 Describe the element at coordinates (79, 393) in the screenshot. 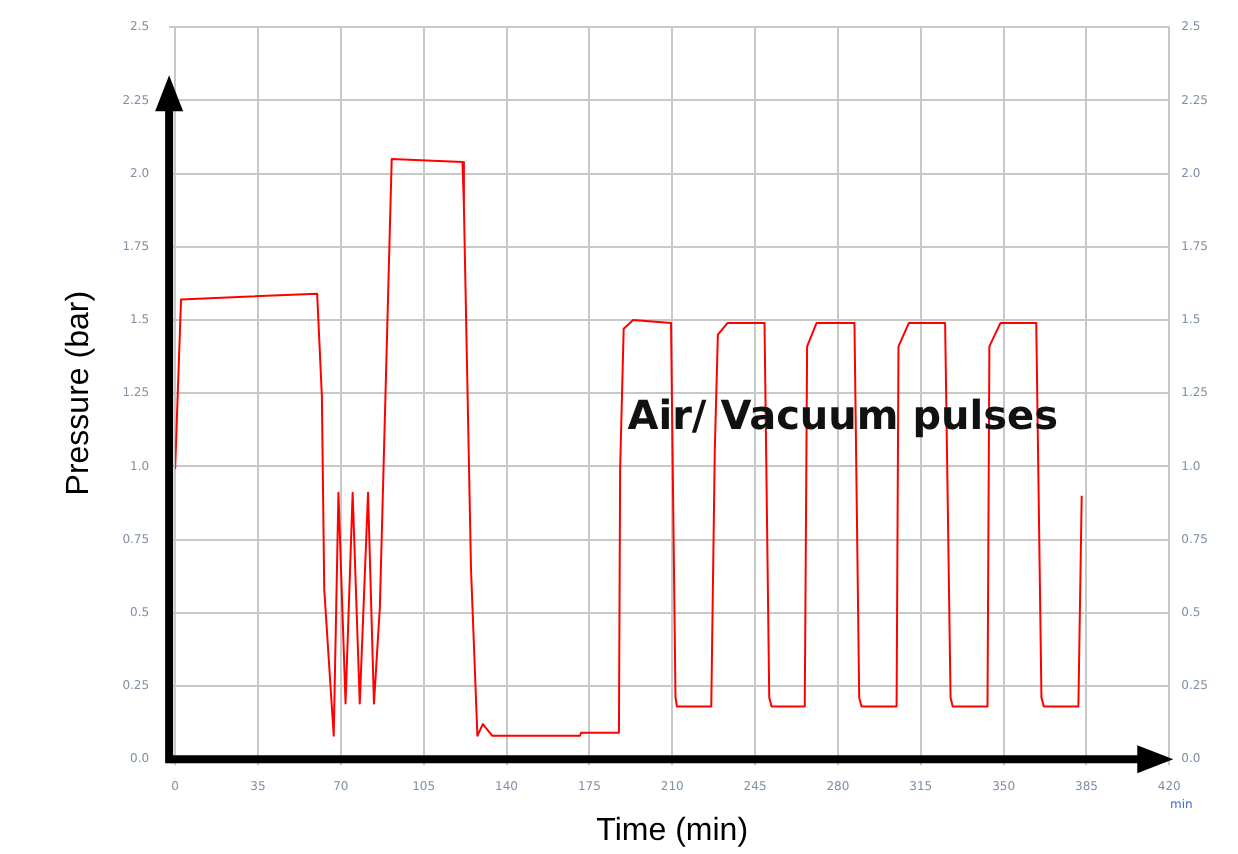

I see `y-axis-title: Pressure (bar)` at that location.